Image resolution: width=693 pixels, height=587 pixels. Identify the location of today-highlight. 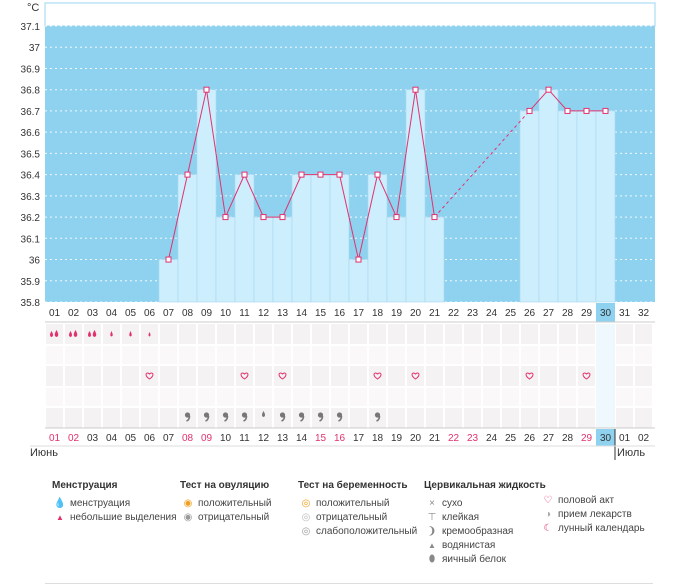
(605, 437).